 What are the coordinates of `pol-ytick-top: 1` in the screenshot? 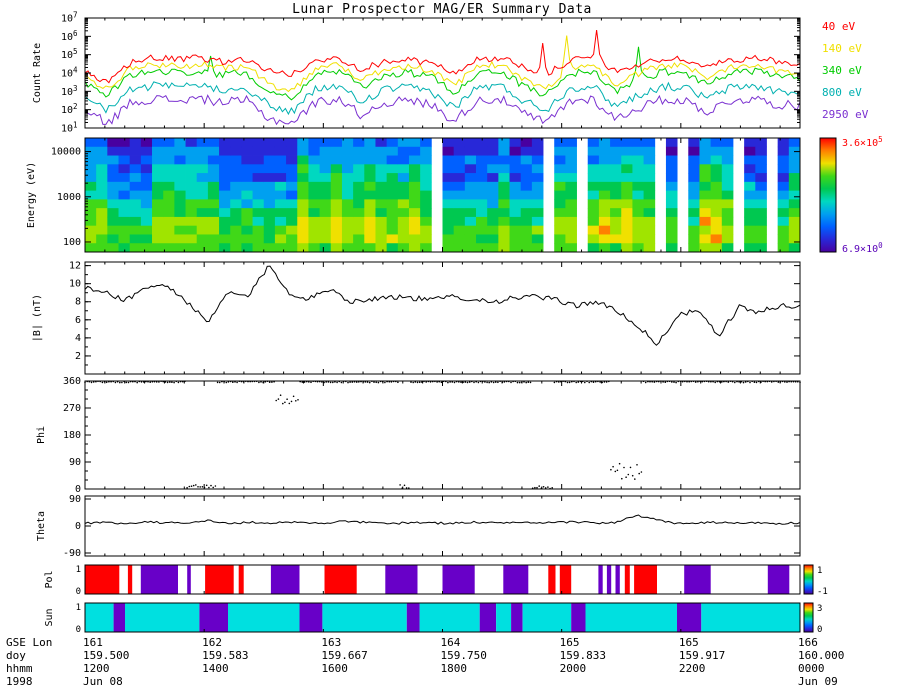 It's located at (78, 570).